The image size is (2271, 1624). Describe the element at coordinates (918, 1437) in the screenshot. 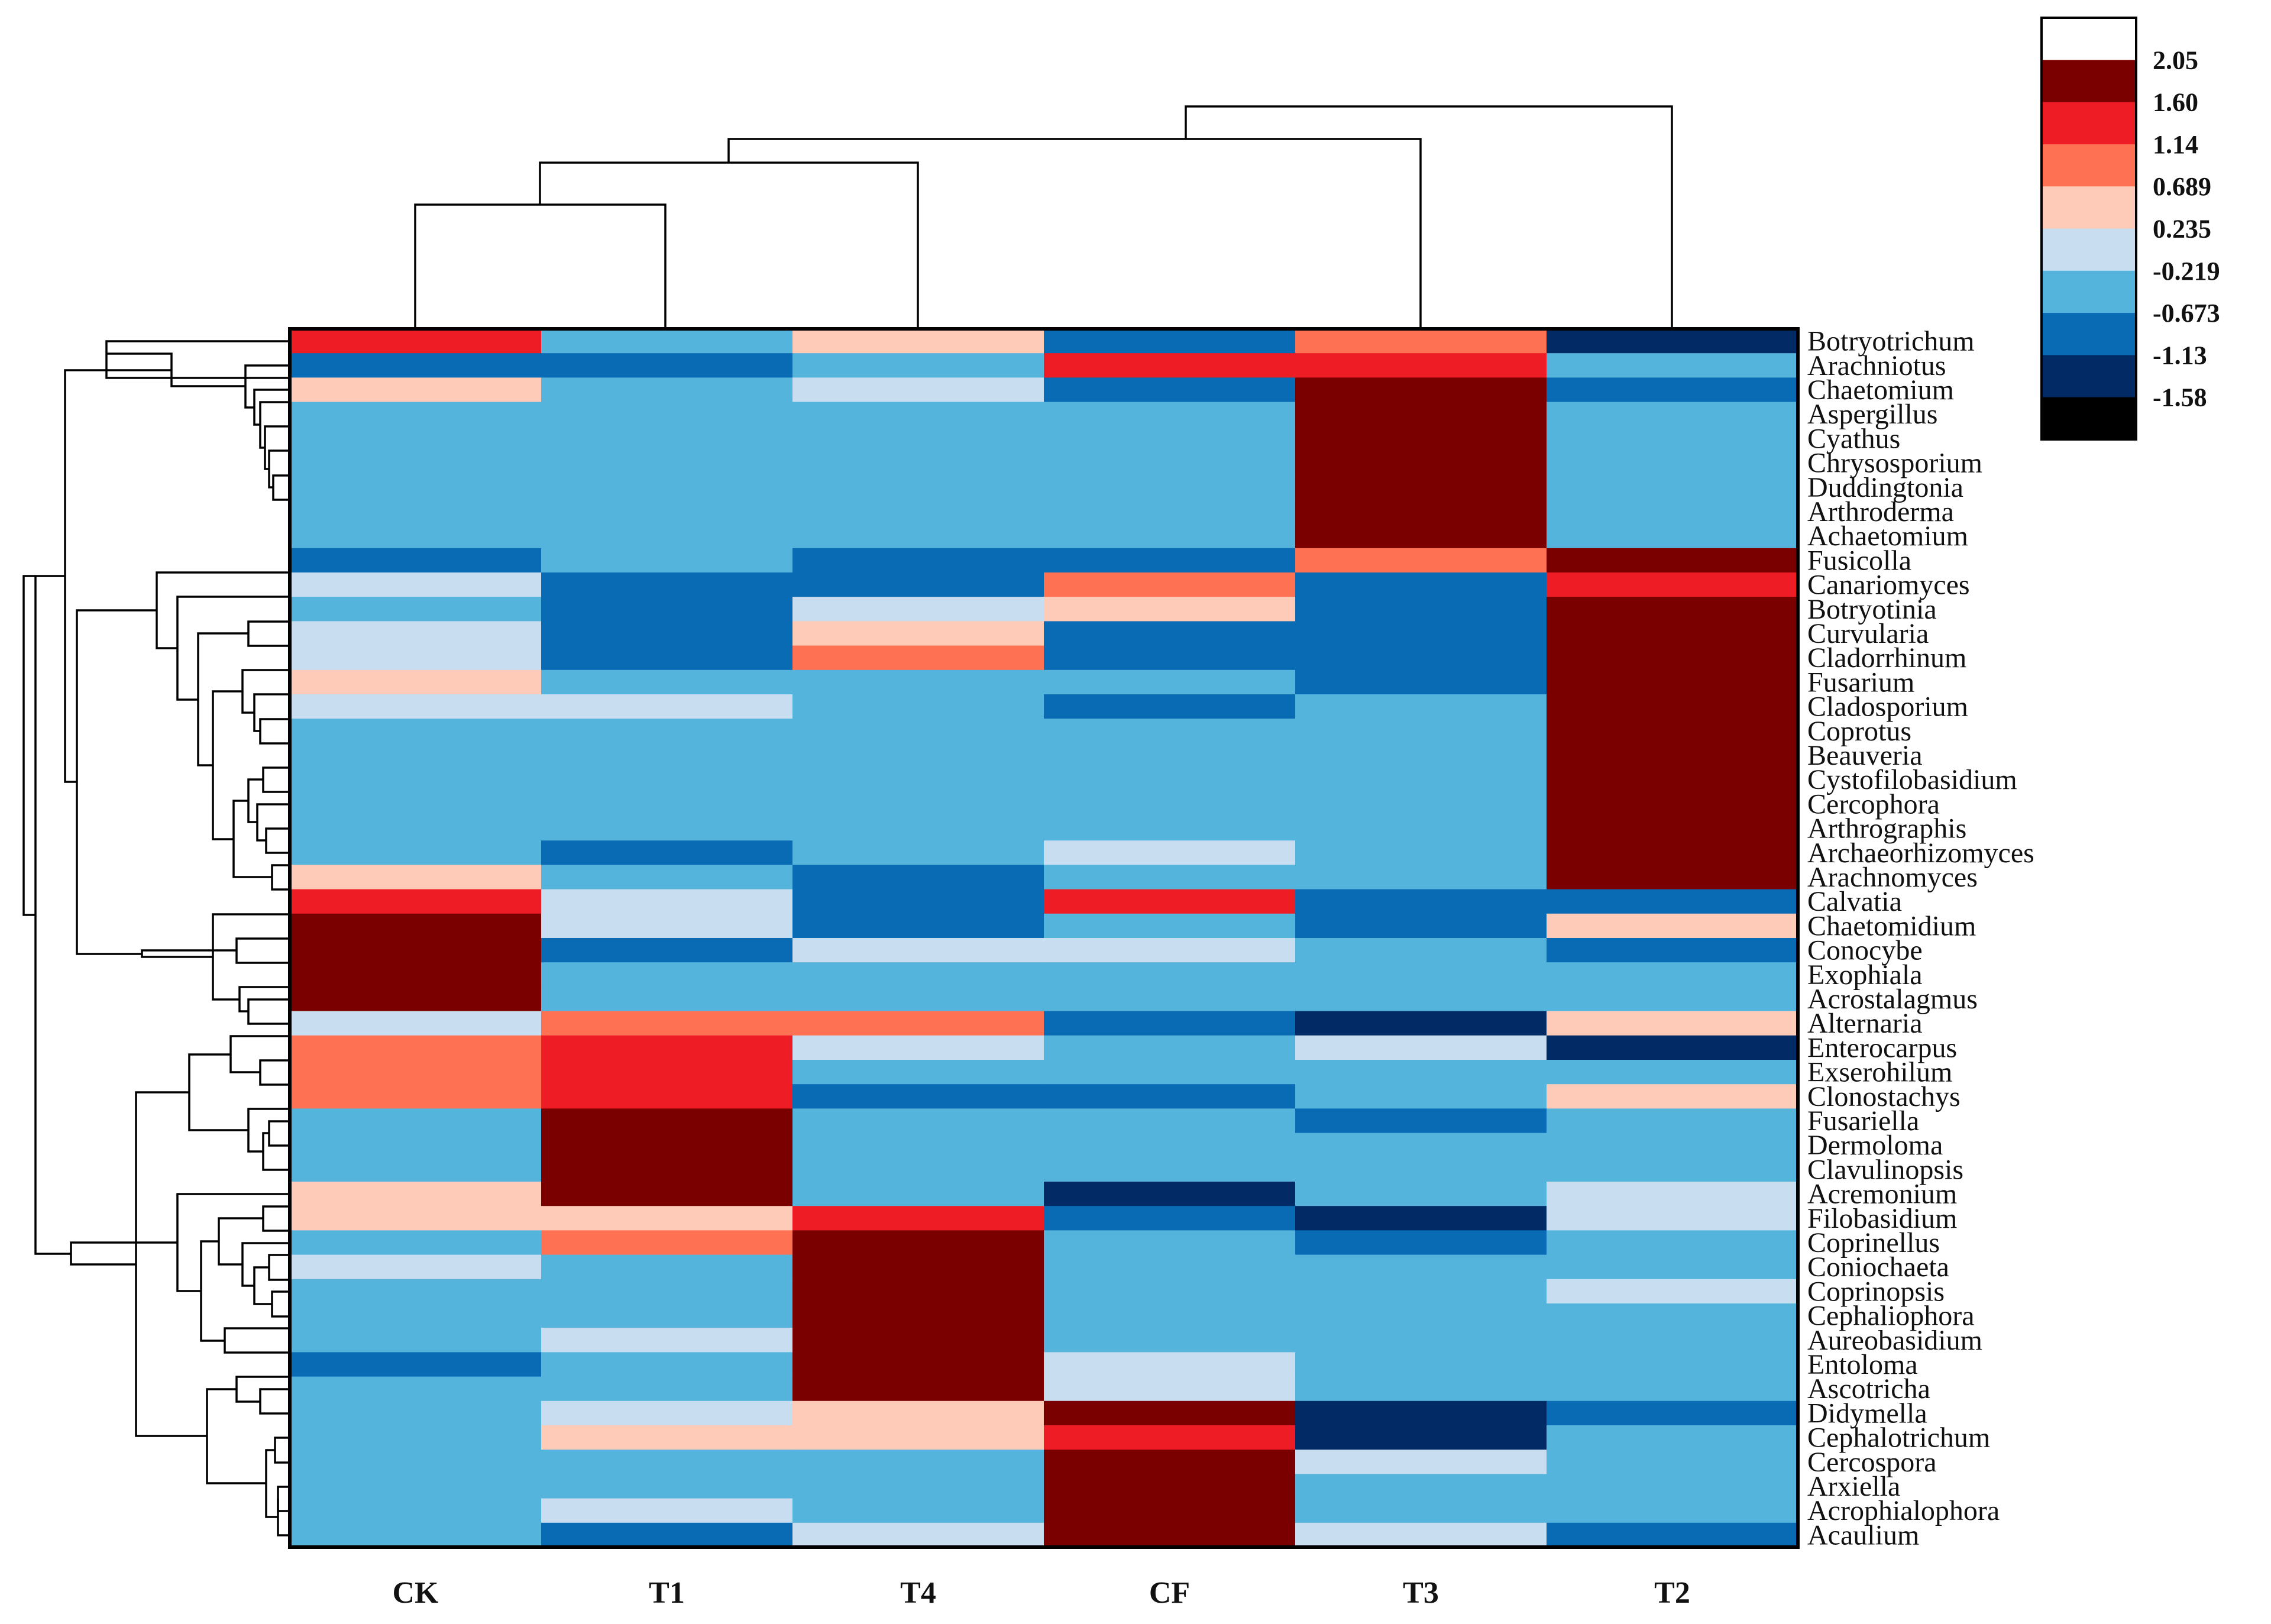

I see `heatmap-cell-Cephalotrichum-T4` at that location.